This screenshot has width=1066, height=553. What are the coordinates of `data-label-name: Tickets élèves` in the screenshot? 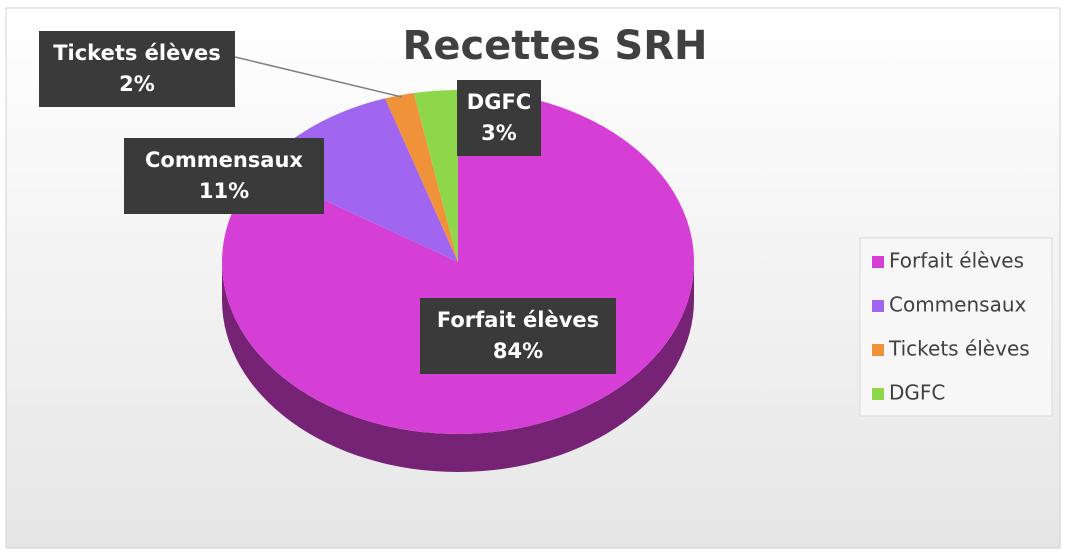 It's located at (137, 53).